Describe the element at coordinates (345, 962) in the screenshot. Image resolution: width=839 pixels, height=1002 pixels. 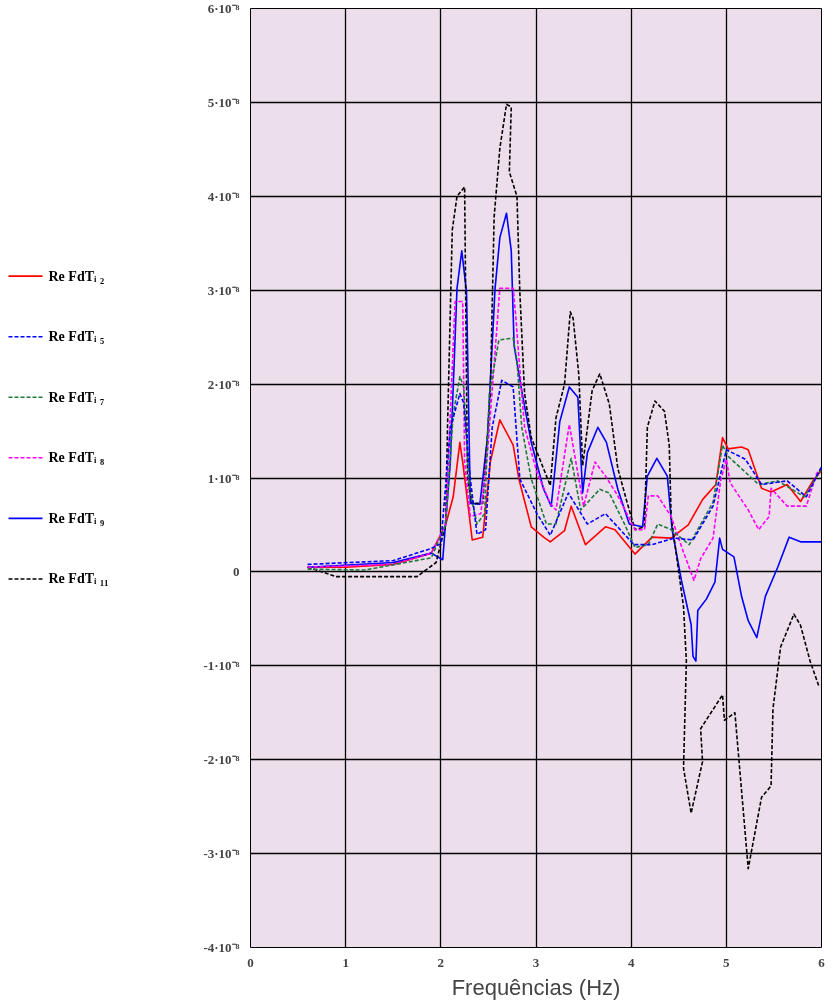
I see `x-tick-label: 1` at that location.